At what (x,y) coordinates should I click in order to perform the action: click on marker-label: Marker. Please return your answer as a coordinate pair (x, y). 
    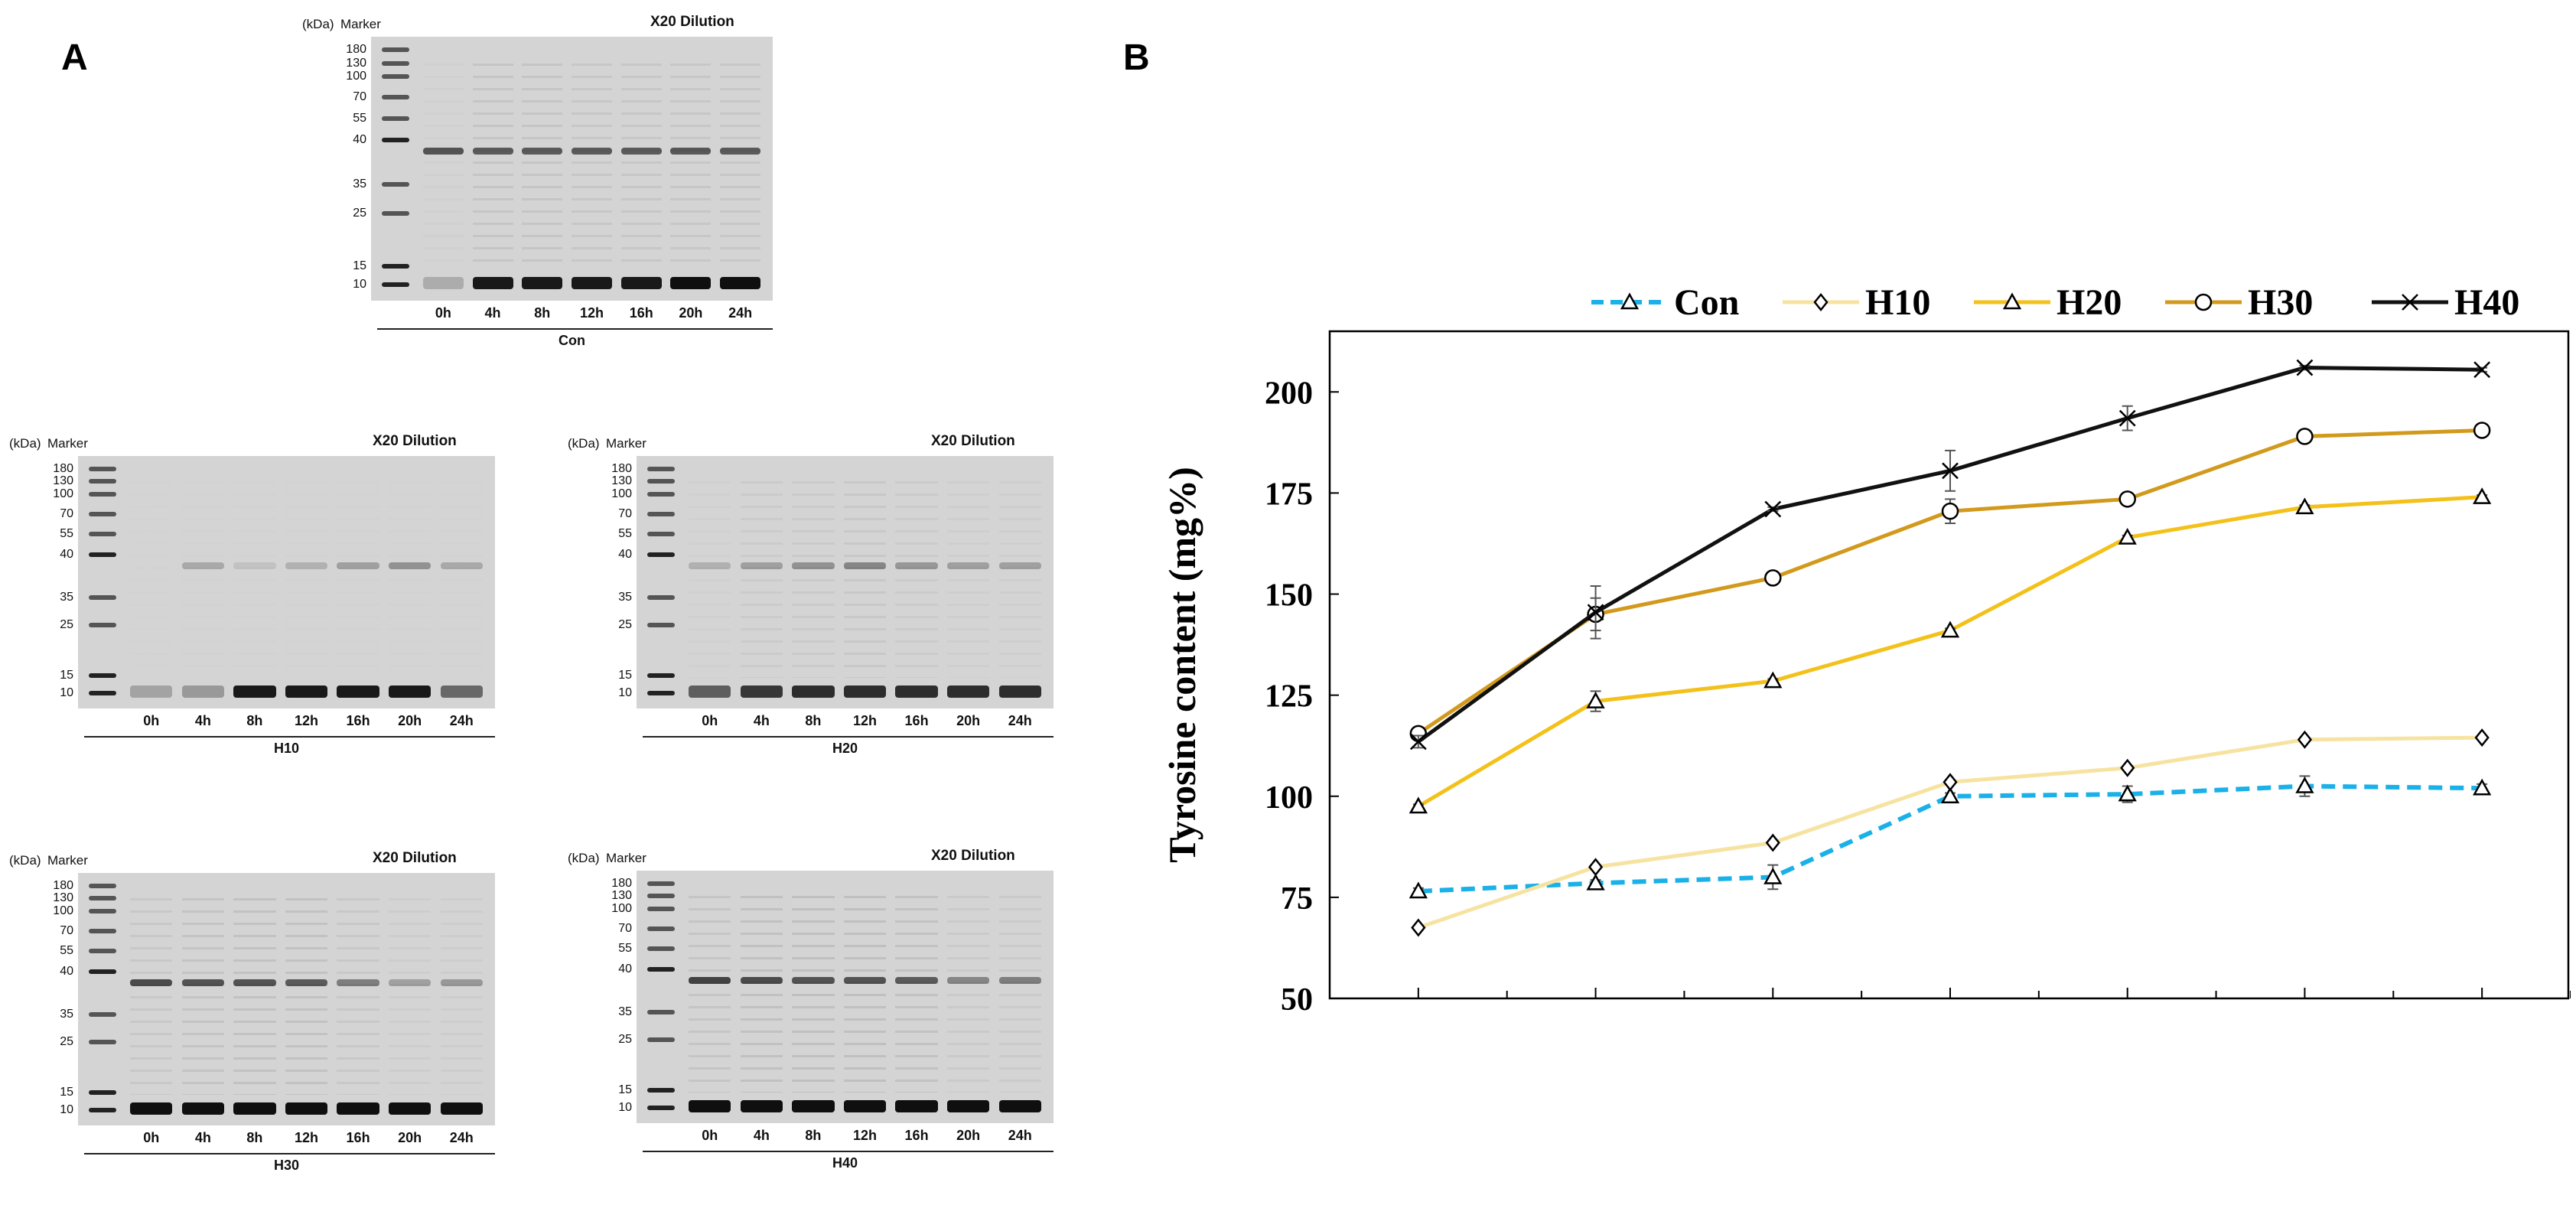
    Looking at the image, I should click on (67, 443).